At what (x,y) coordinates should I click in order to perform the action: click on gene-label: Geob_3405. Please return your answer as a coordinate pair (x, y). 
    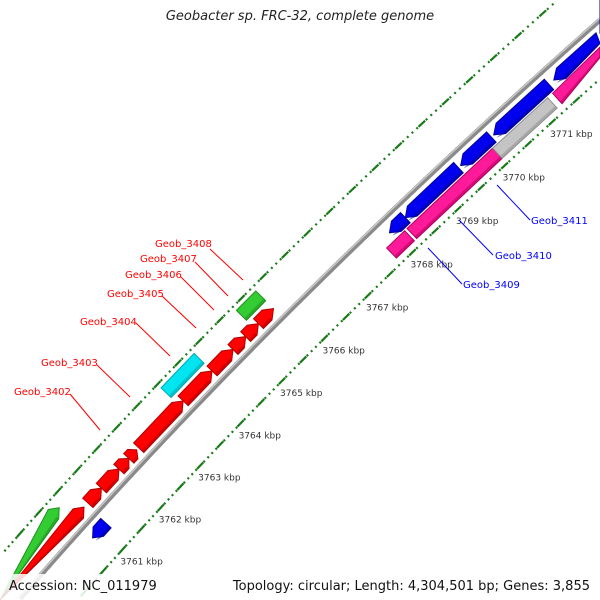
    Looking at the image, I should click on (135, 294).